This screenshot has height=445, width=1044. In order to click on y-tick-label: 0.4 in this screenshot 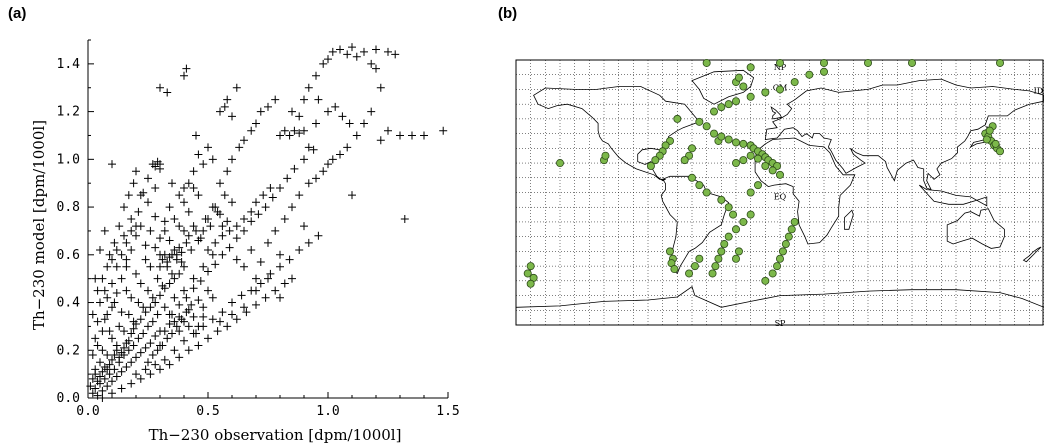, I will do `click(69, 303)`.